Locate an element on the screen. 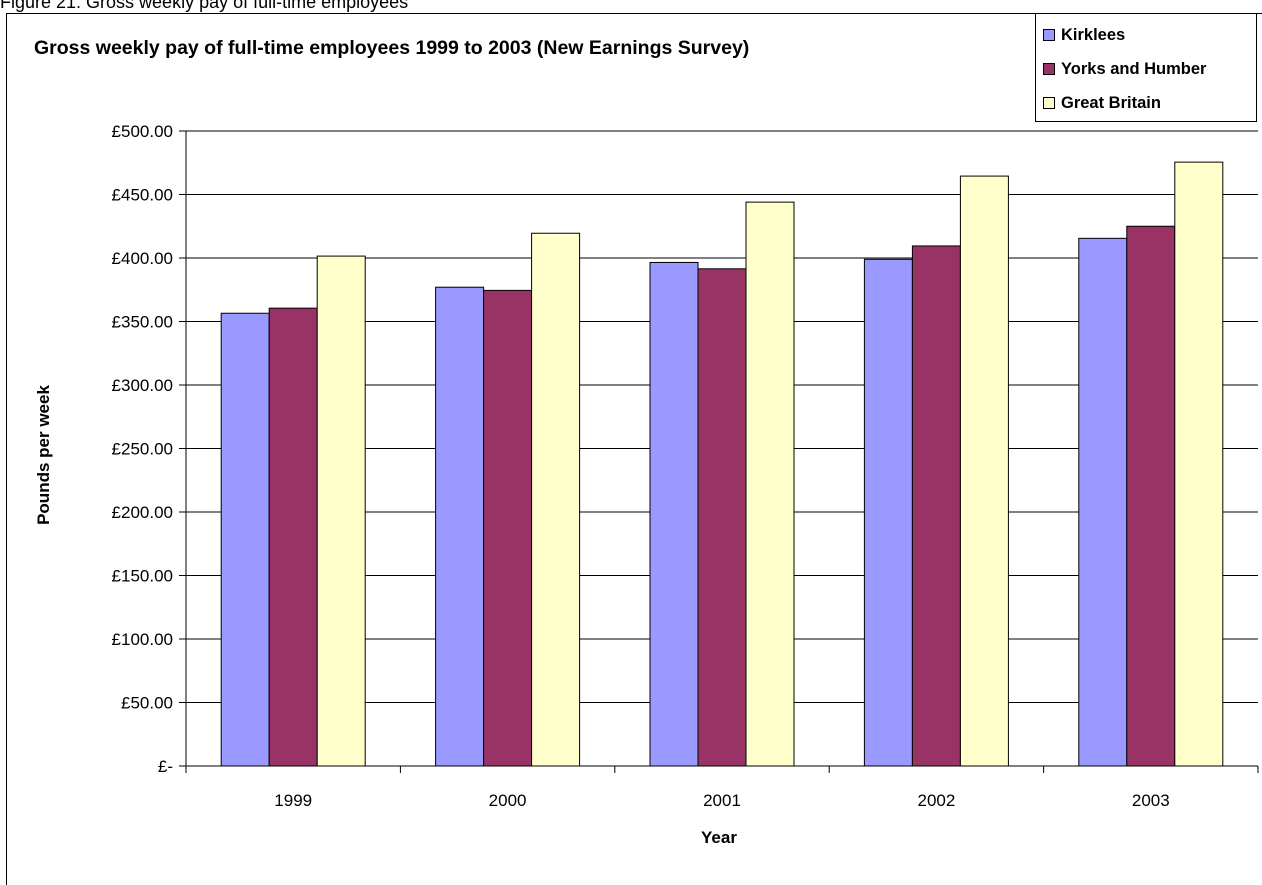 The width and height of the screenshot is (1262, 885). y-tick-label: £350.00 is located at coordinates (142, 322).